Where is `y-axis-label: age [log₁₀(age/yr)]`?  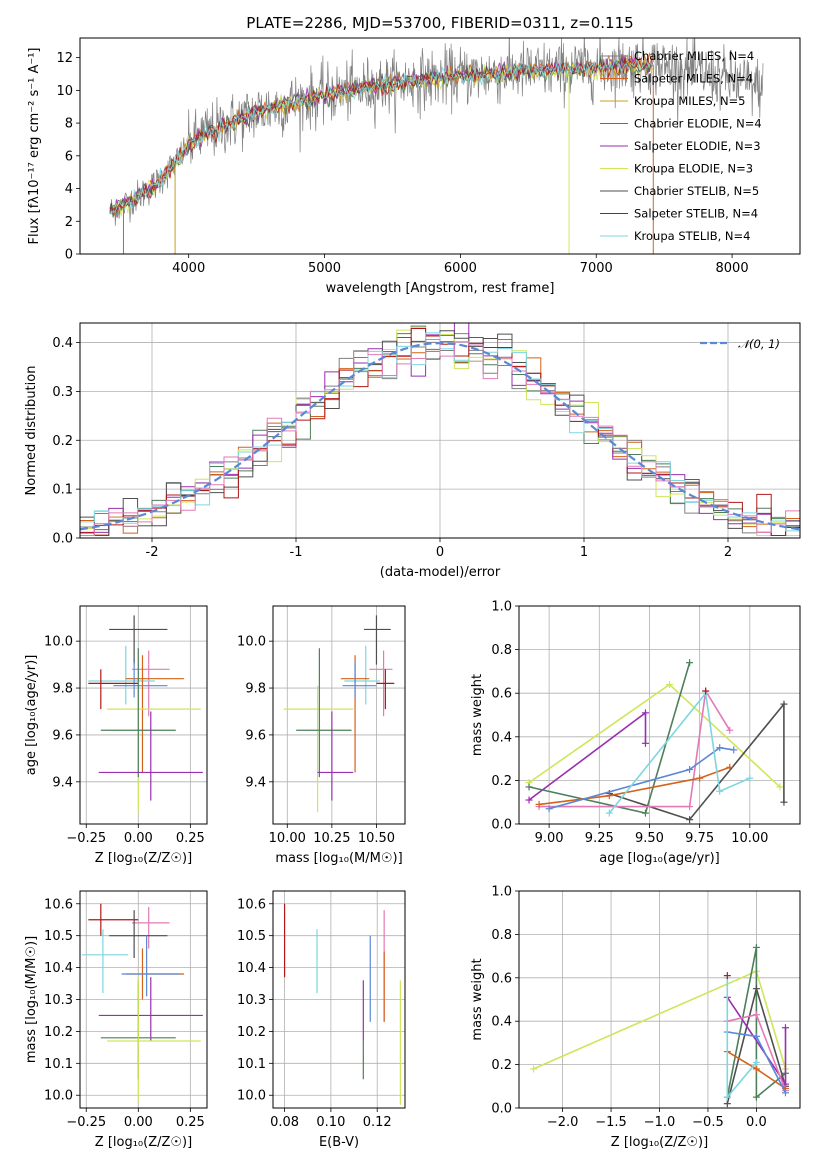 y-axis-label: age [log₁₀(age/yr)] is located at coordinates (31, 715).